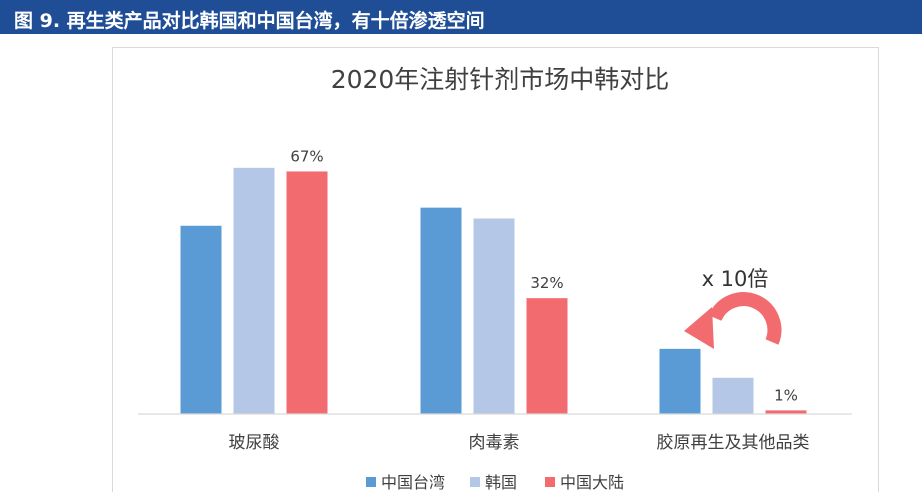  What do you see at coordinates (592, 482) in the screenshot?
I see `legend-label: 中国大陆` at bounding box center [592, 482].